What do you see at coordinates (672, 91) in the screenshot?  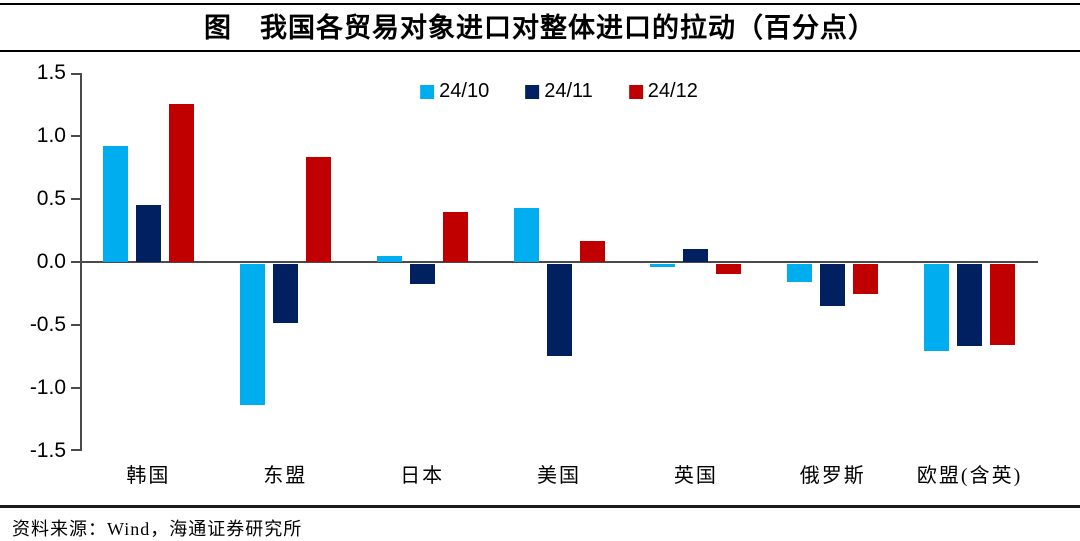 I see `legend-label: 24/12` at bounding box center [672, 91].